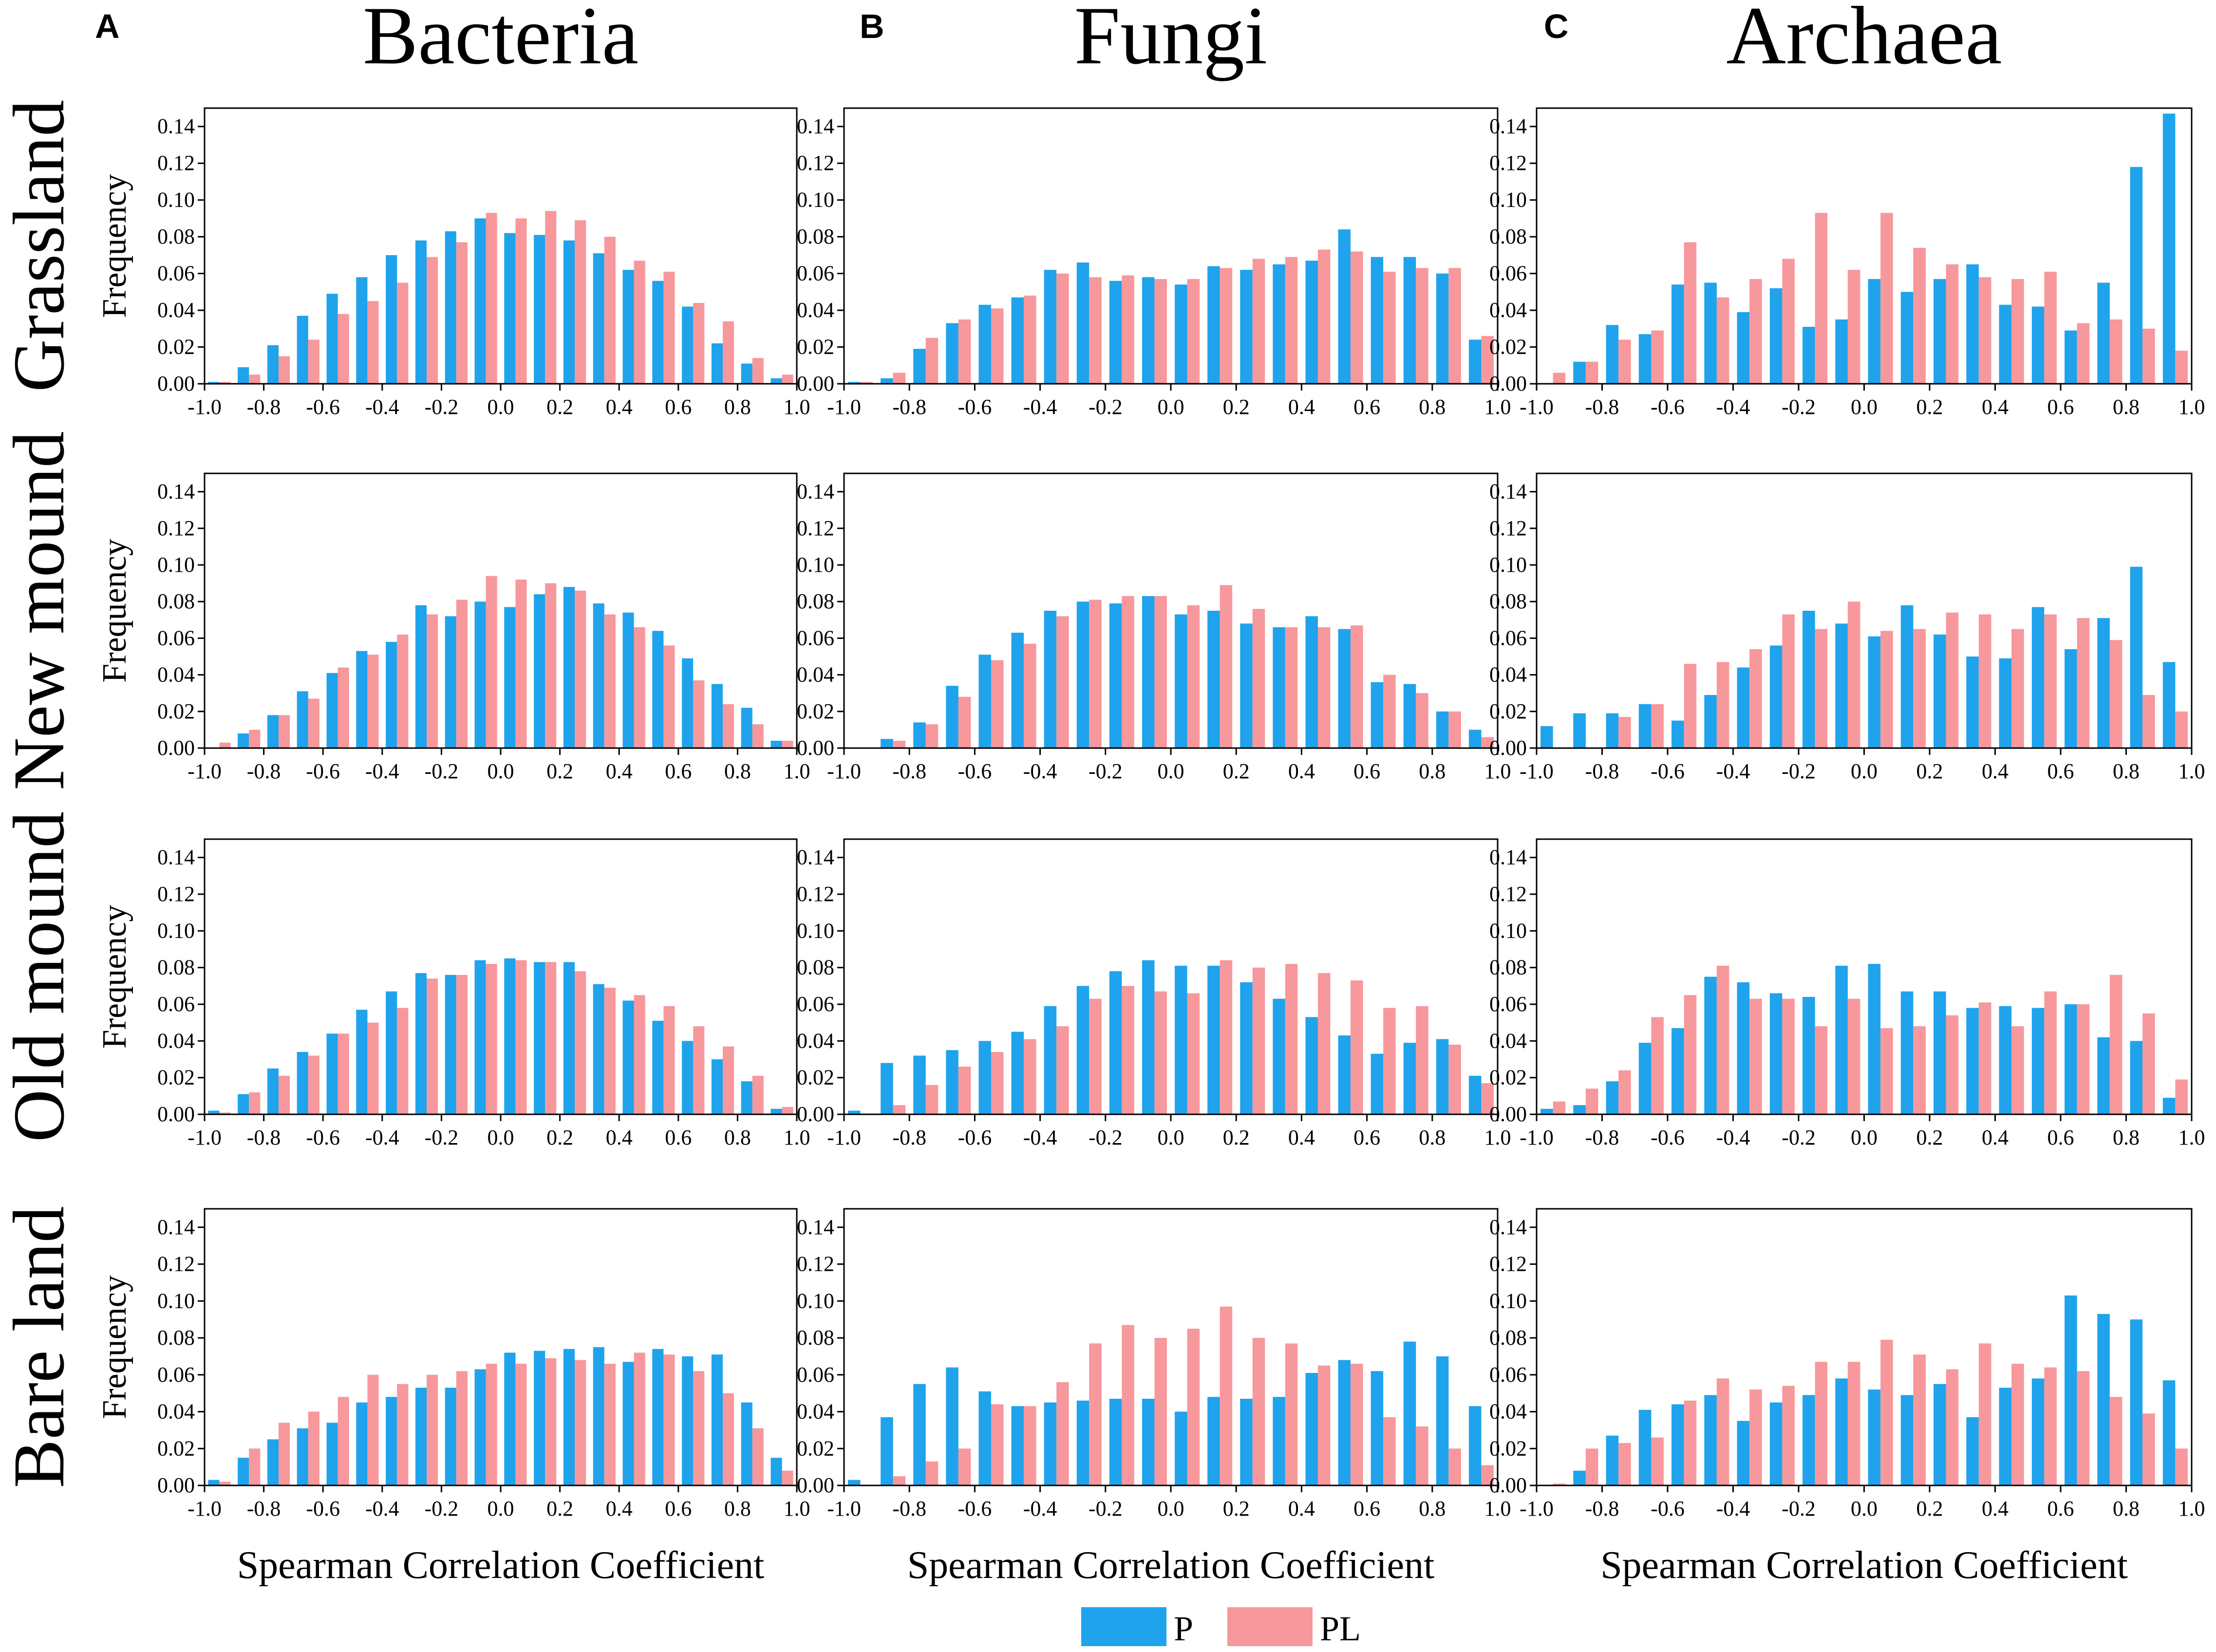  I want to click on y-axis-label-new-mound-bacteria: Frequency, so click(114, 610).